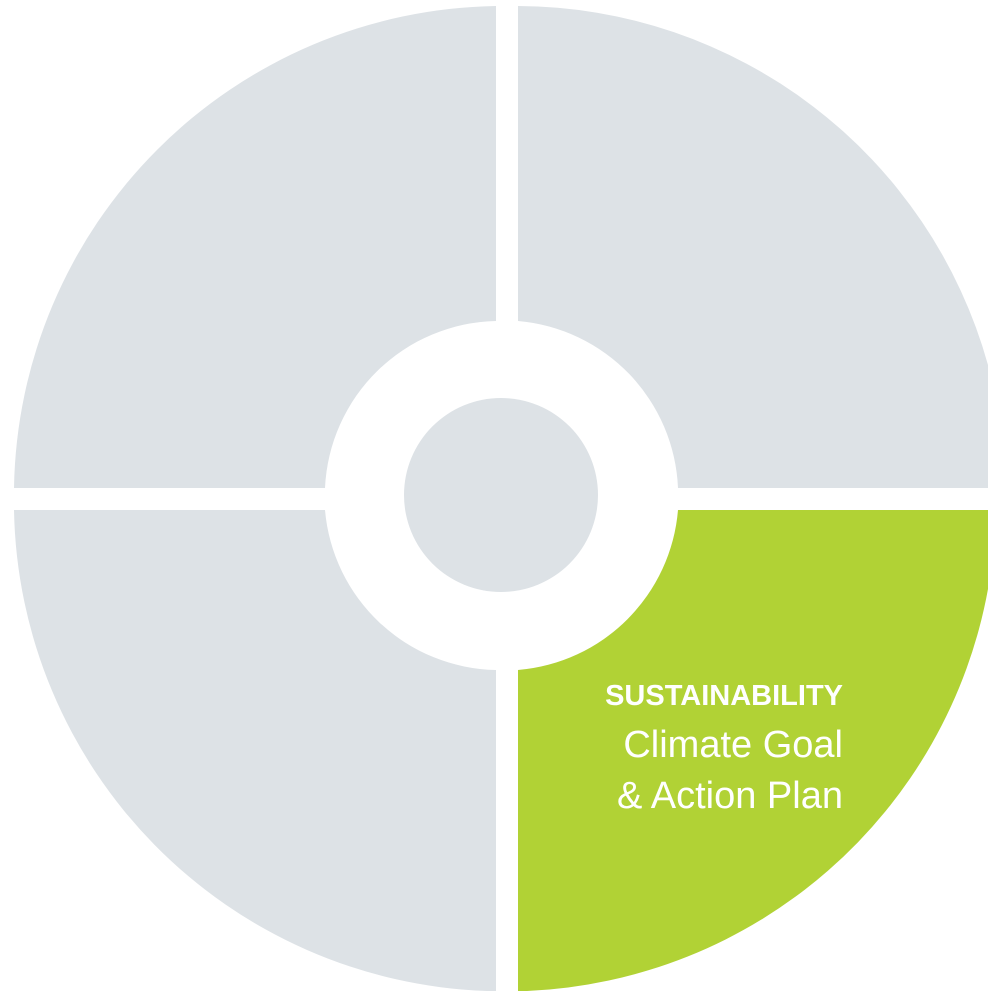 The height and width of the screenshot is (991, 988). What do you see at coordinates (730, 796) in the screenshot?
I see `quadrant-subtitle-line-2: & Action Plan` at bounding box center [730, 796].